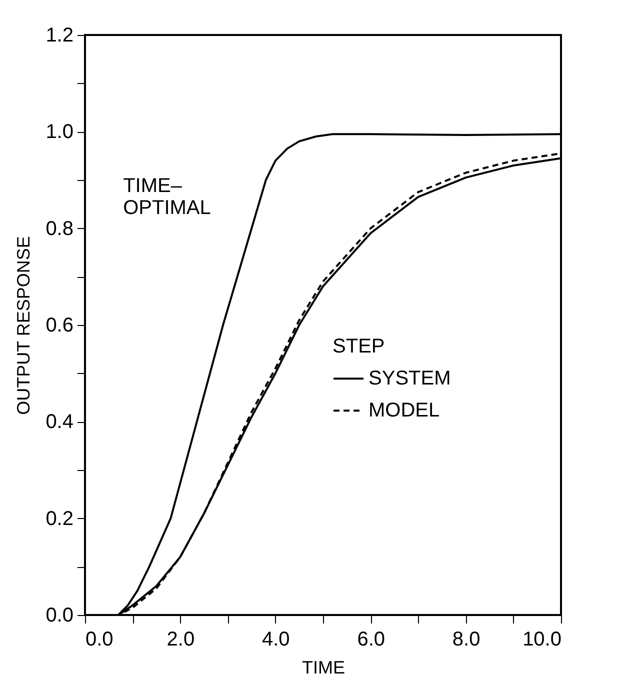 This screenshot has width=621, height=692. I want to click on x-tick-label: 8.0, so click(466, 639).